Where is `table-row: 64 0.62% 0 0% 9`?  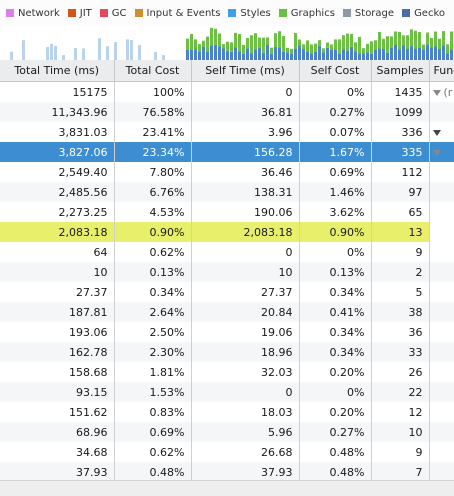 table-row: 64 0.62% 0 0% 9 is located at coordinates (227, 252).